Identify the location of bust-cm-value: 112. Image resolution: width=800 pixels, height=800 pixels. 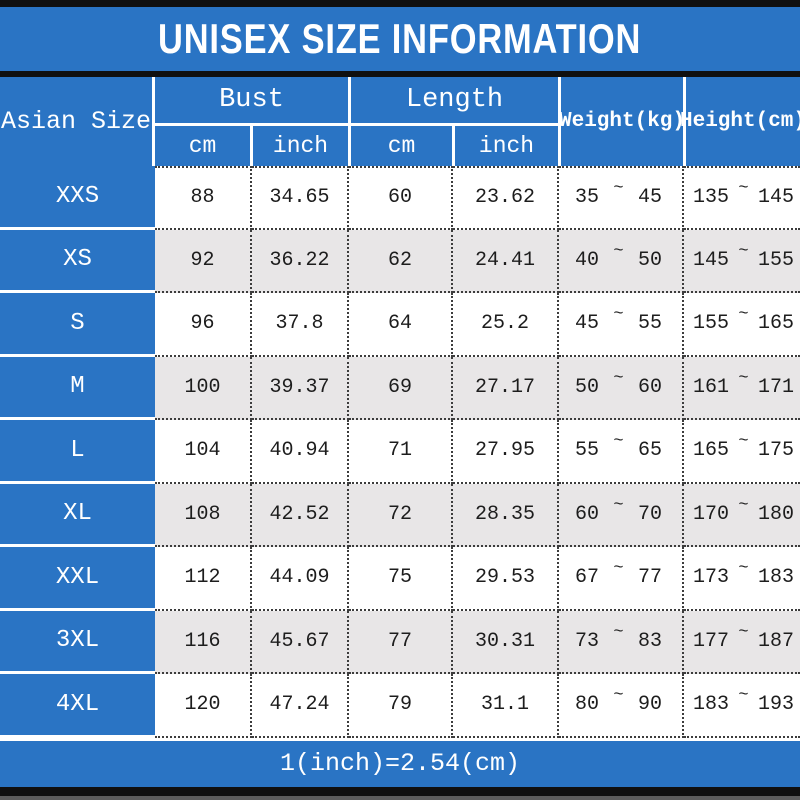
(203, 579).